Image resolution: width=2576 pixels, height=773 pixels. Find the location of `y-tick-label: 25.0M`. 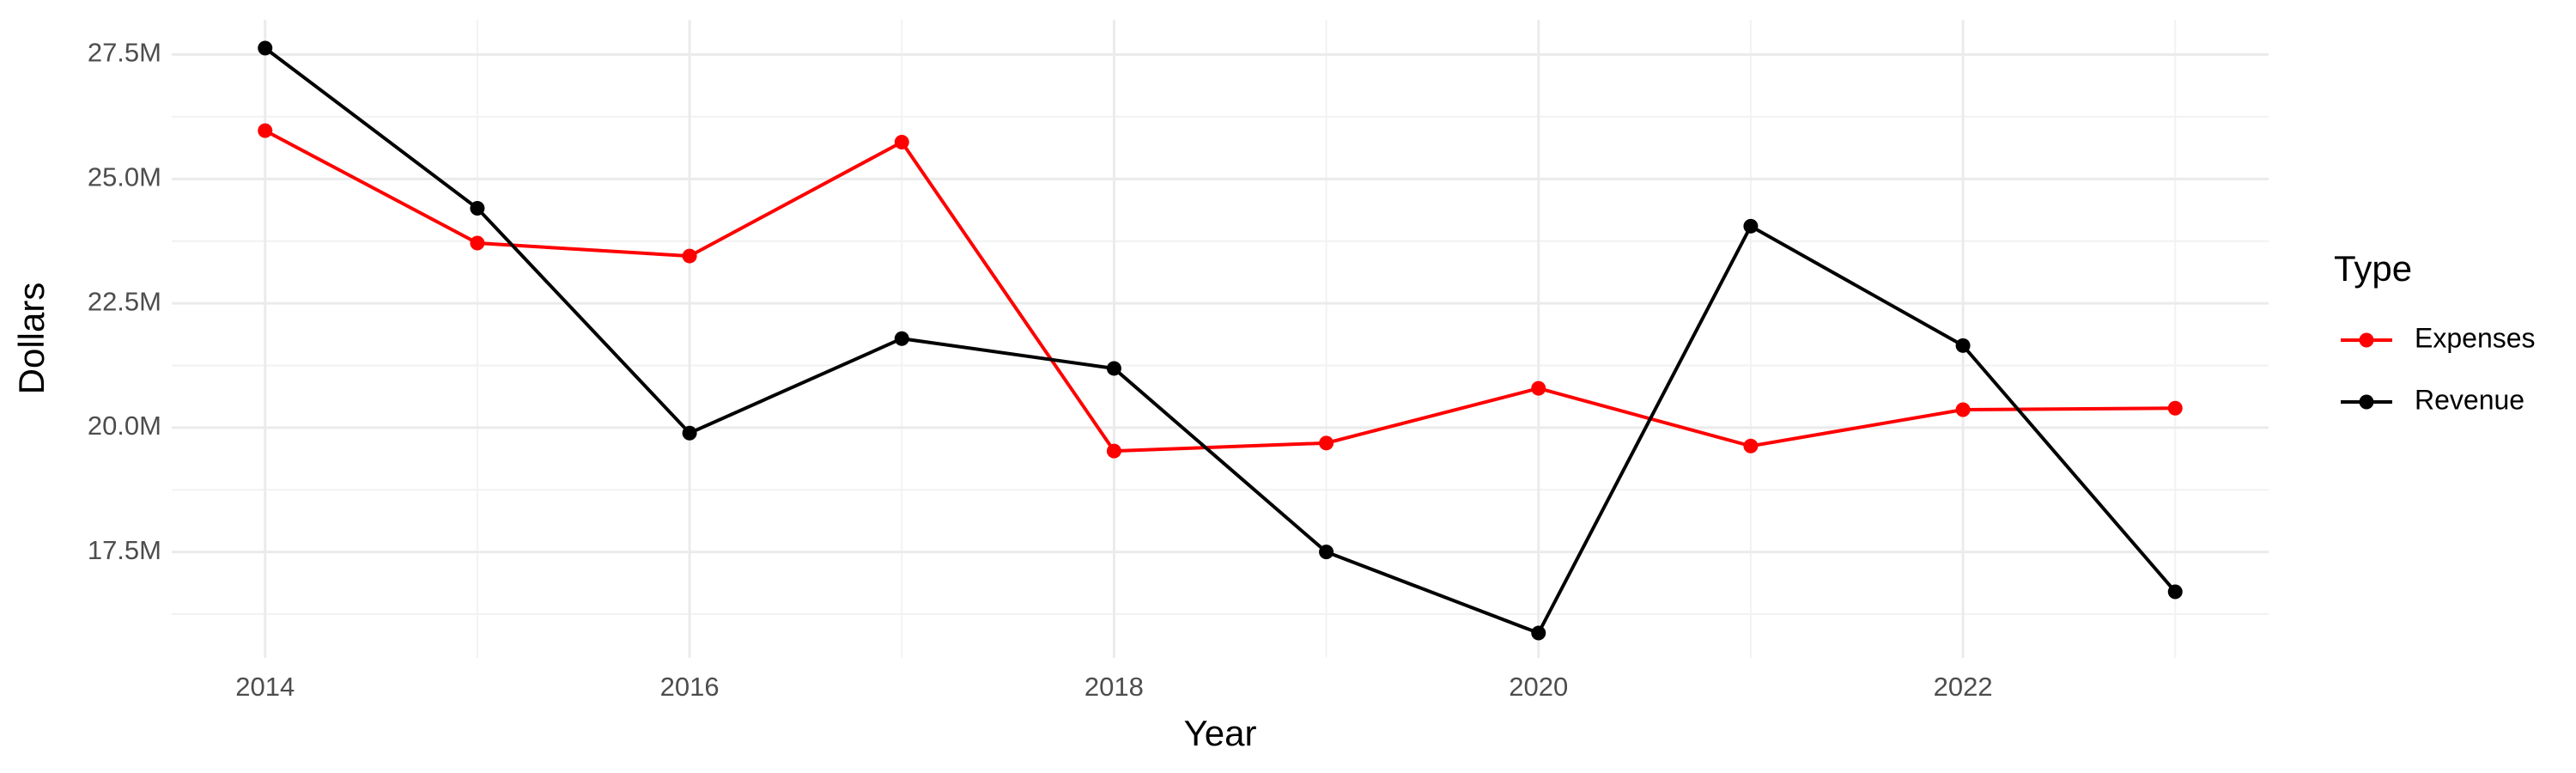

y-tick-label: 25.0M is located at coordinates (124, 177).